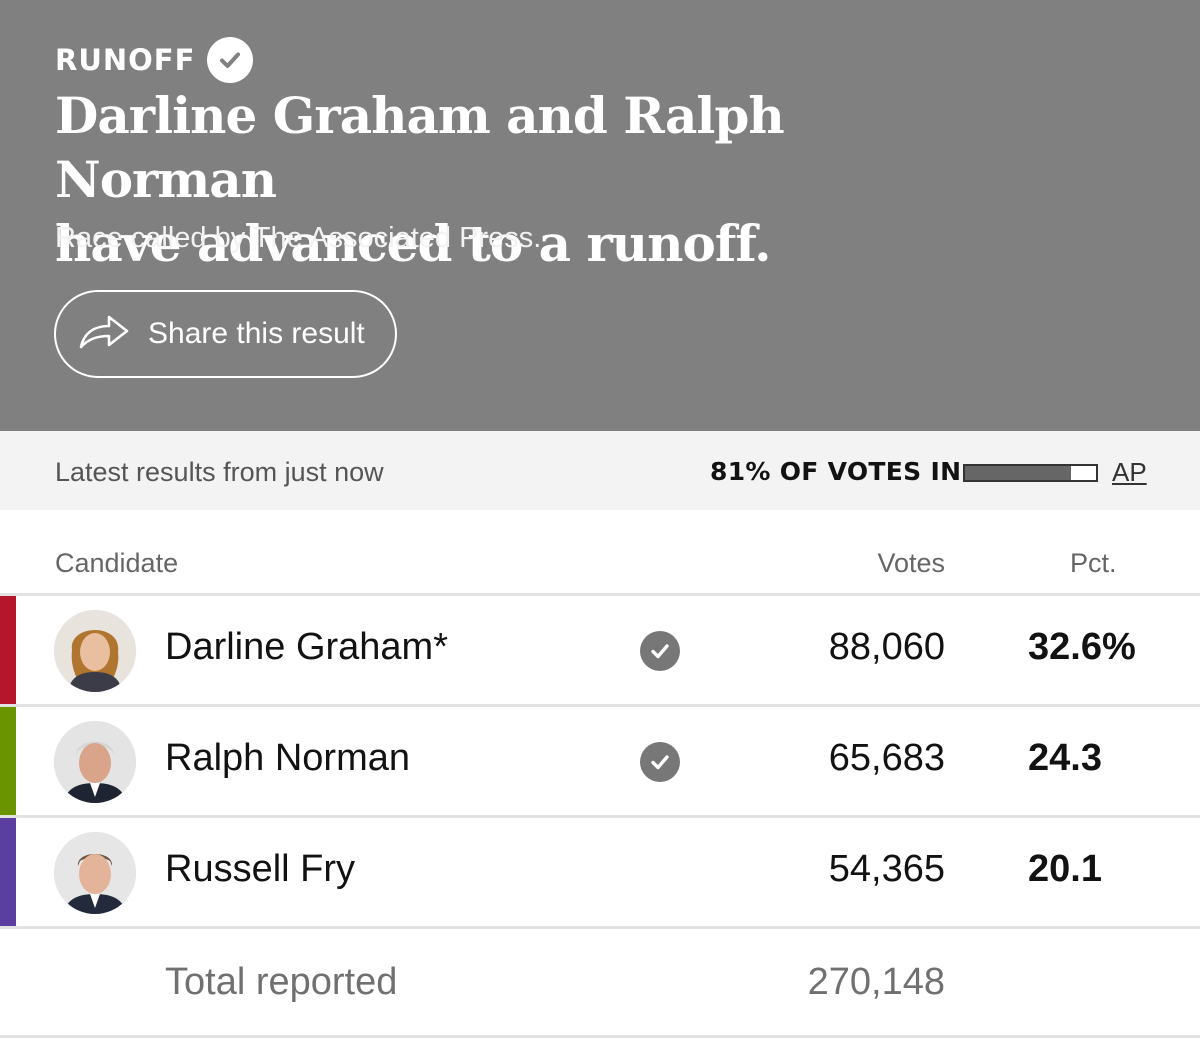 The height and width of the screenshot is (1041, 1200). What do you see at coordinates (1065, 869) in the screenshot?
I see `candidate-pct: 20.1` at bounding box center [1065, 869].